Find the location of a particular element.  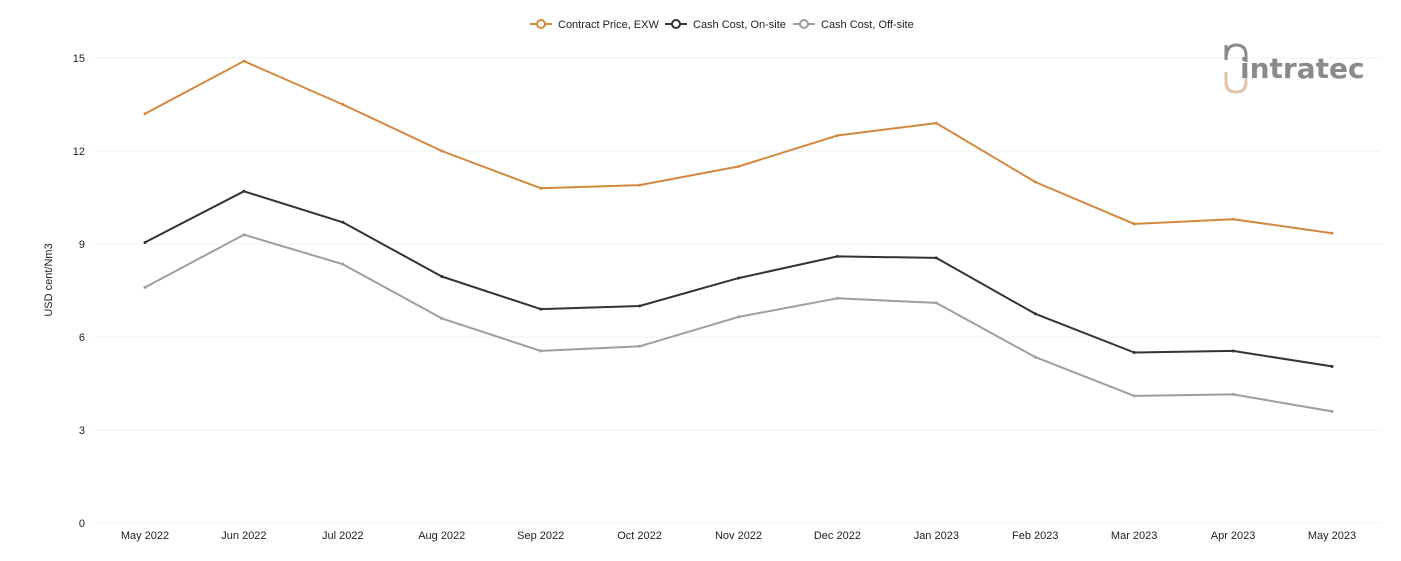

legend-item-1: Cash Cost, On-site is located at coordinates (725, 25).